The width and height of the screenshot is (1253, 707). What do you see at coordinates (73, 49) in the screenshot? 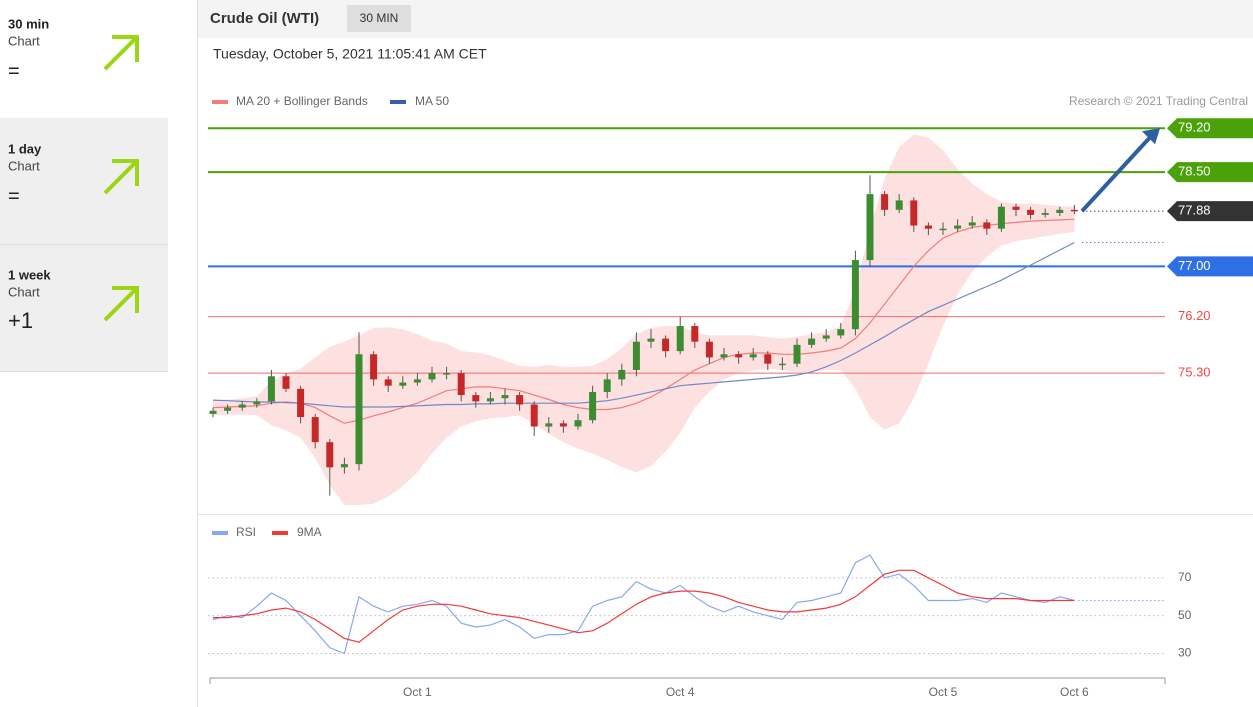
I see `sidebar-item: 30 min Chart =` at bounding box center [73, 49].